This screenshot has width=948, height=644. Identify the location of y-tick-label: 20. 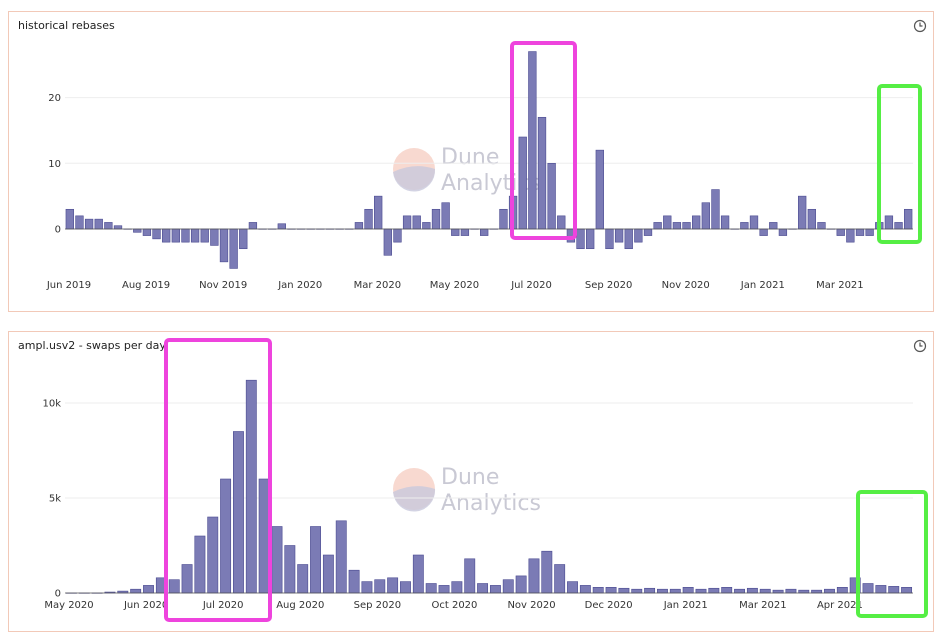
(54, 98).